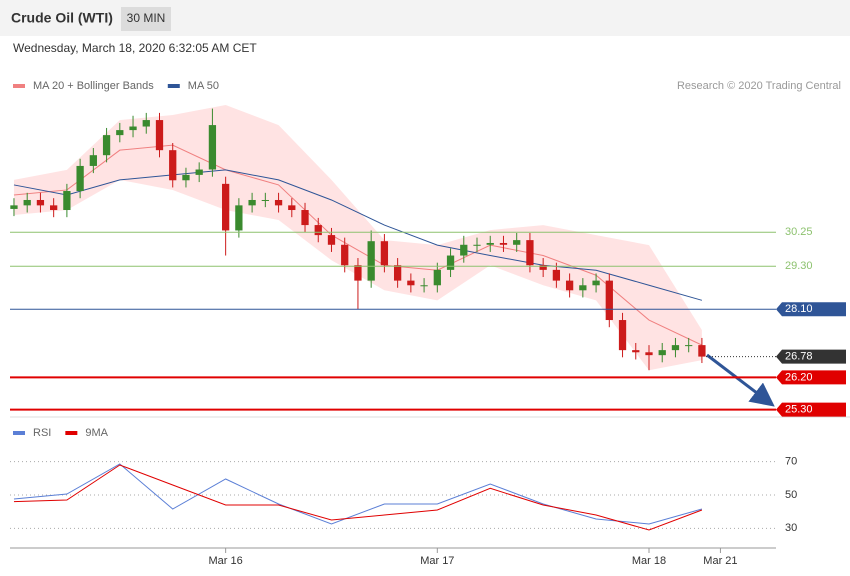 This screenshot has width=850, height=576. I want to click on x-tick-label: Mar 18, so click(649, 561).